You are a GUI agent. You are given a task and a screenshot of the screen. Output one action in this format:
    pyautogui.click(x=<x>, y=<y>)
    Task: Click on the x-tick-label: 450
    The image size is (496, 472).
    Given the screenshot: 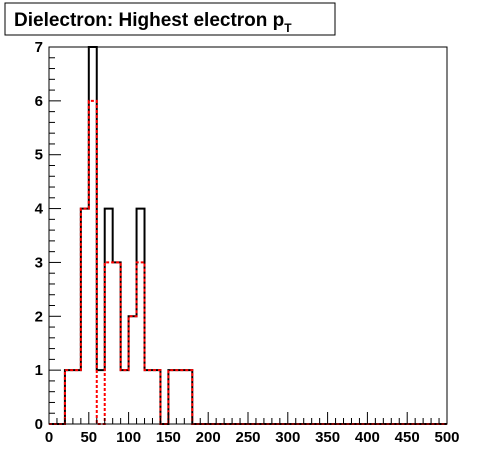 What is the action you would take?
    pyautogui.click(x=407, y=437)
    